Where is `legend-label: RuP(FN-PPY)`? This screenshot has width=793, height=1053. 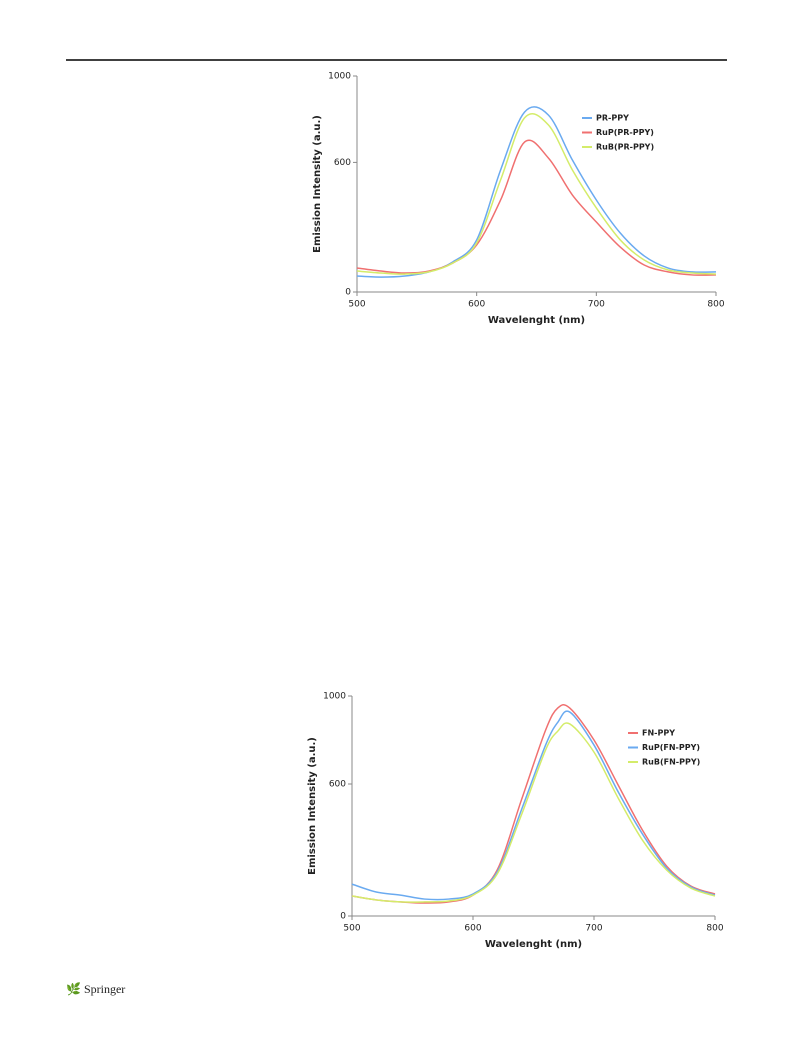 legend-label: RuP(FN-PPY) is located at coordinates (671, 747).